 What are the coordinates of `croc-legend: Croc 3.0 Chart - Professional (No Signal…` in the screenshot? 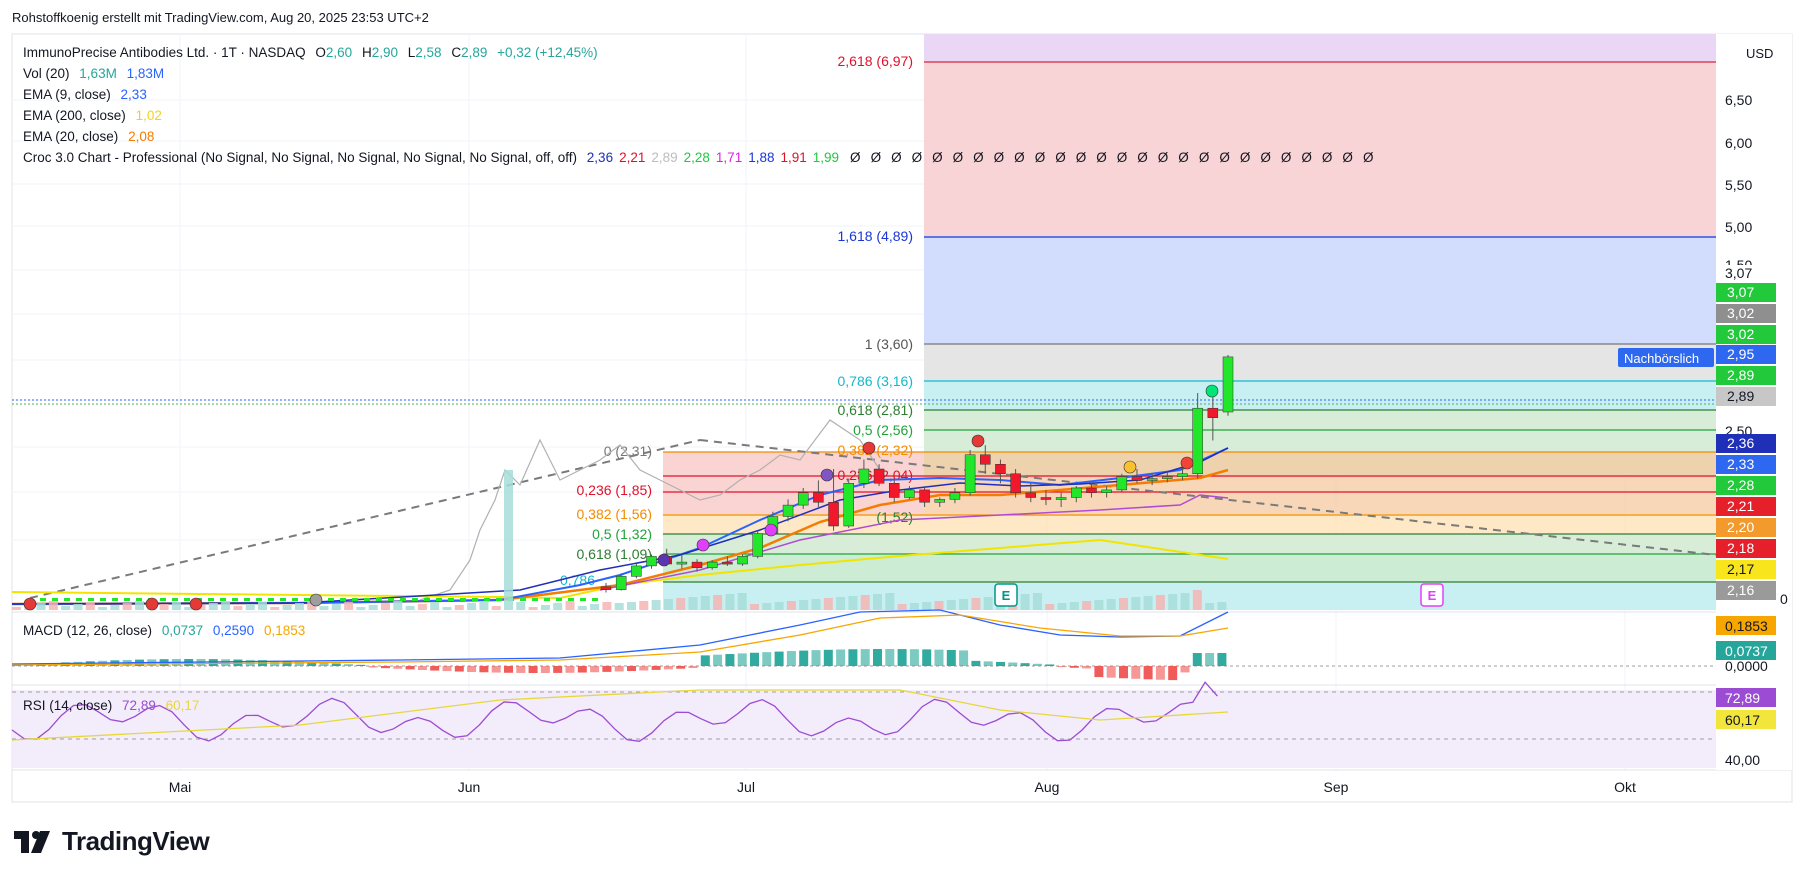 It's located at (698, 157).